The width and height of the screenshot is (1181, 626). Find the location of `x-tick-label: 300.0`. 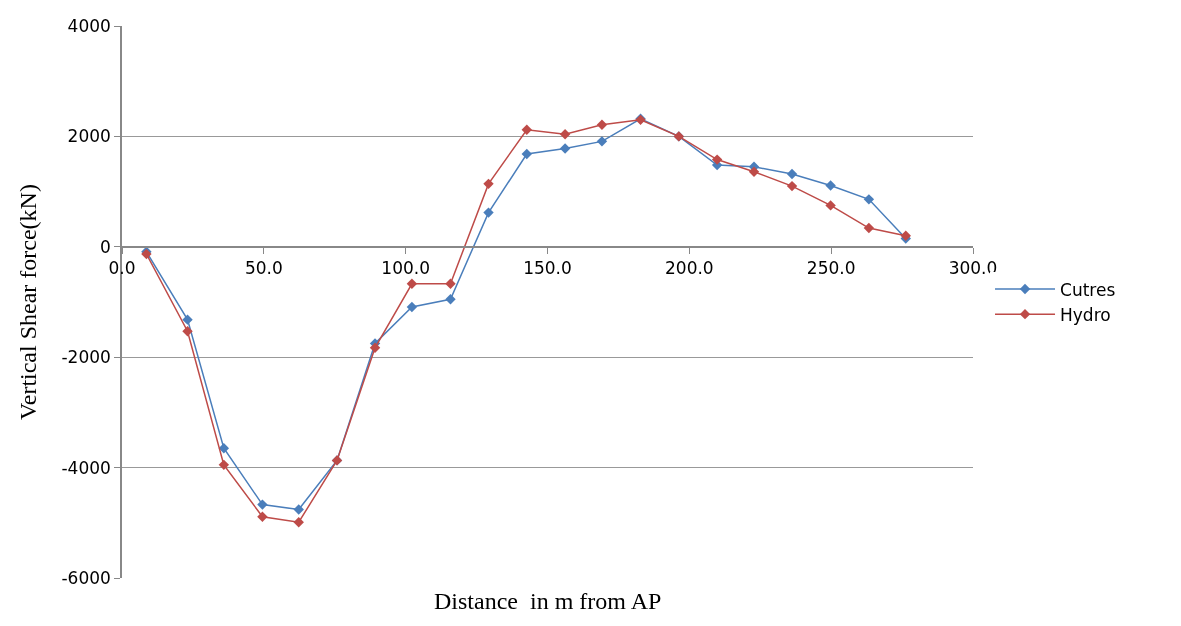

x-tick-label: 300.0 is located at coordinates (973, 267).